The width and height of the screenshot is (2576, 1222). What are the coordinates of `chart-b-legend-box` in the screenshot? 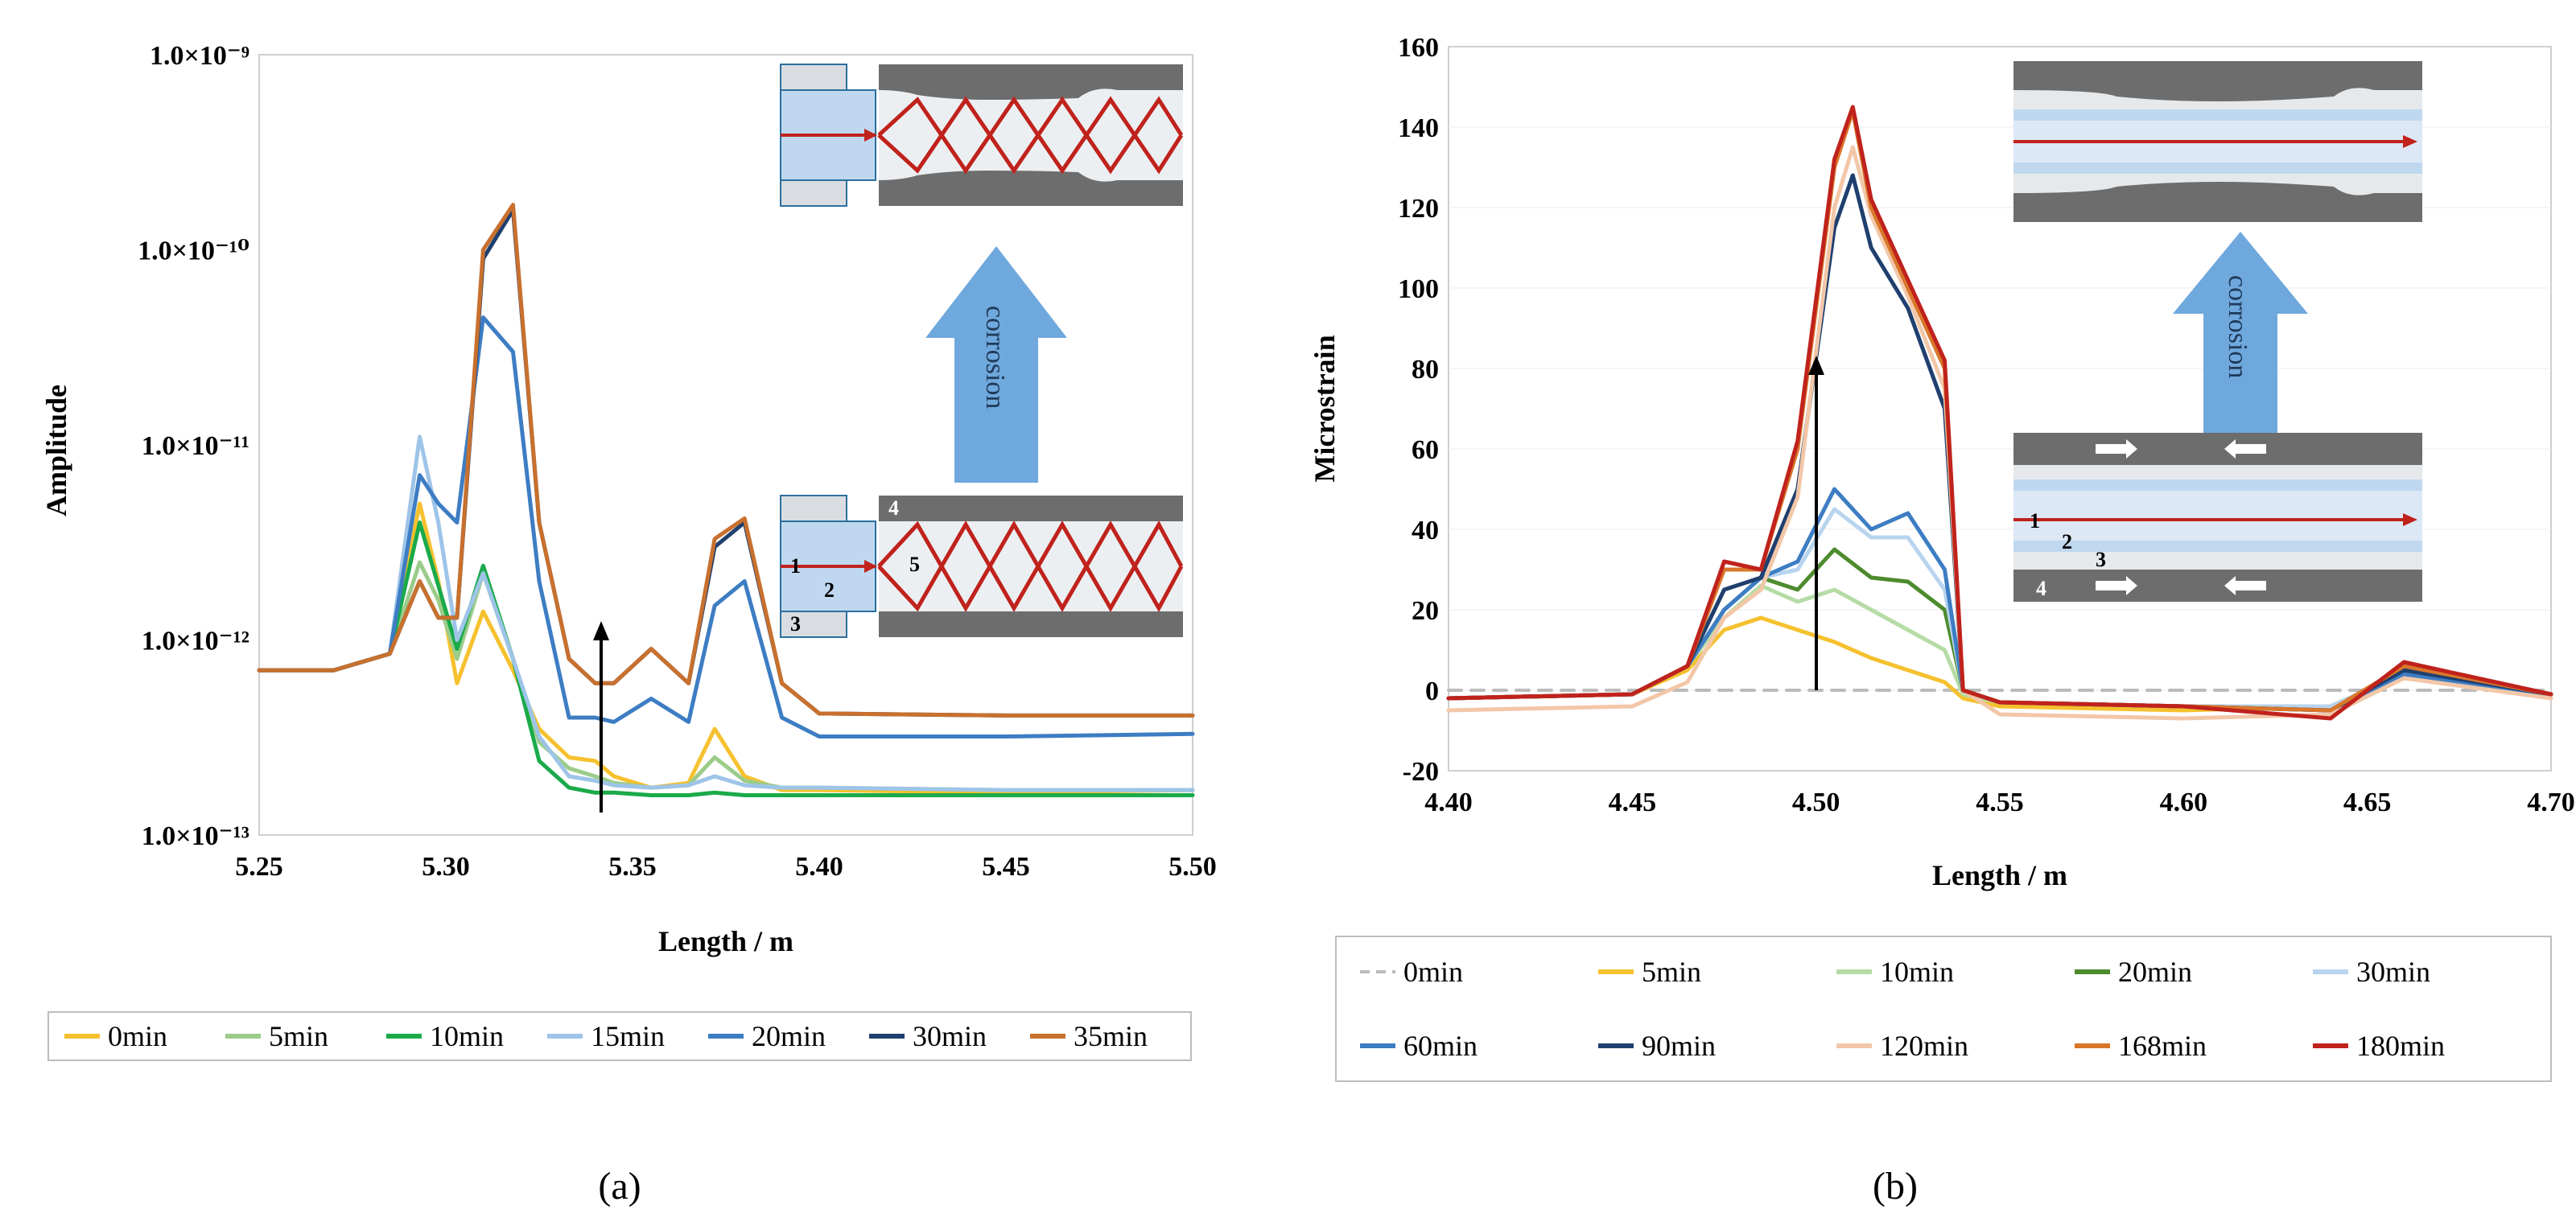 It's located at (1943, 1009).